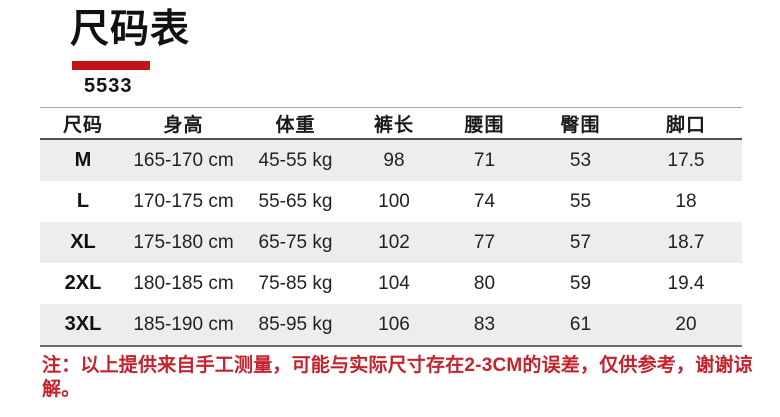 The height and width of the screenshot is (417, 780). Describe the element at coordinates (393, 125) in the screenshot. I see `column-header-pants-length: 裤长` at that location.